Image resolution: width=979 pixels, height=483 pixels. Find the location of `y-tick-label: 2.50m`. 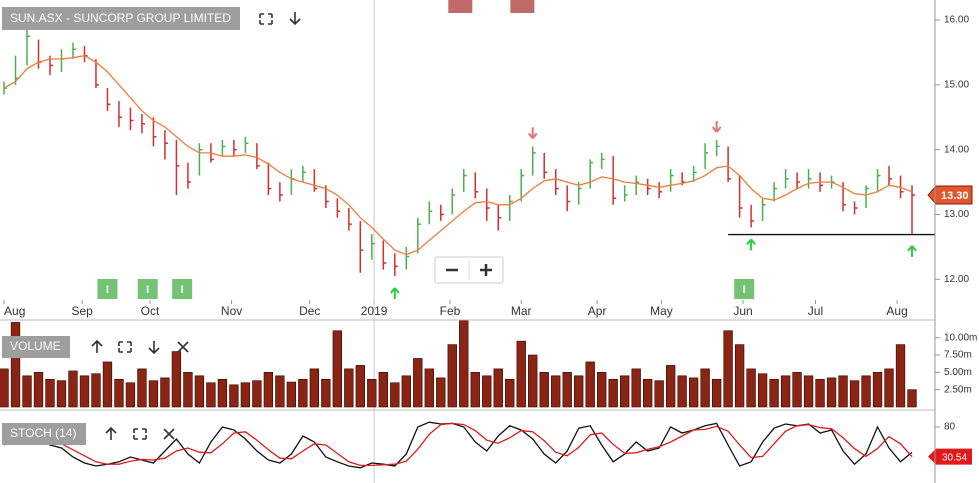

y-tick-label: 2.50m is located at coordinates (958, 389).